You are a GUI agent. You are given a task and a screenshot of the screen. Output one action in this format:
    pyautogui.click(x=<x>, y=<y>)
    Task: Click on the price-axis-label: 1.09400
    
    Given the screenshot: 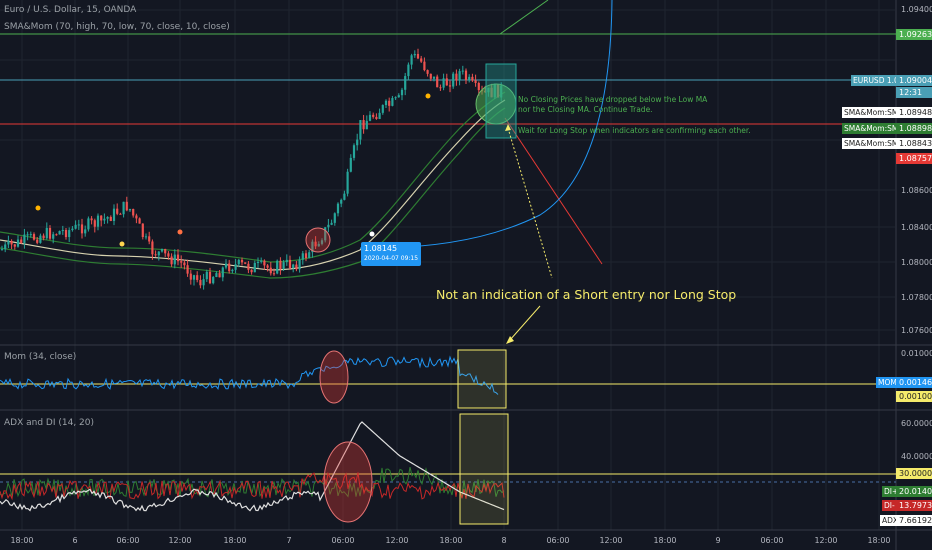 What is the action you would take?
    pyautogui.click(x=916, y=9)
    